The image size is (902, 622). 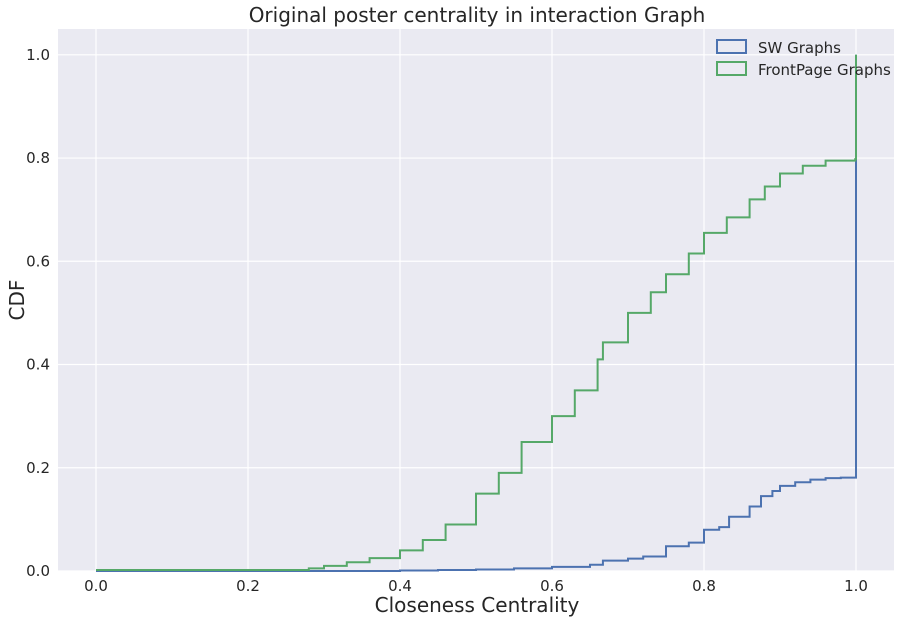 I want to click on y-tick-label: 0.6, so click(x=38, y=261).